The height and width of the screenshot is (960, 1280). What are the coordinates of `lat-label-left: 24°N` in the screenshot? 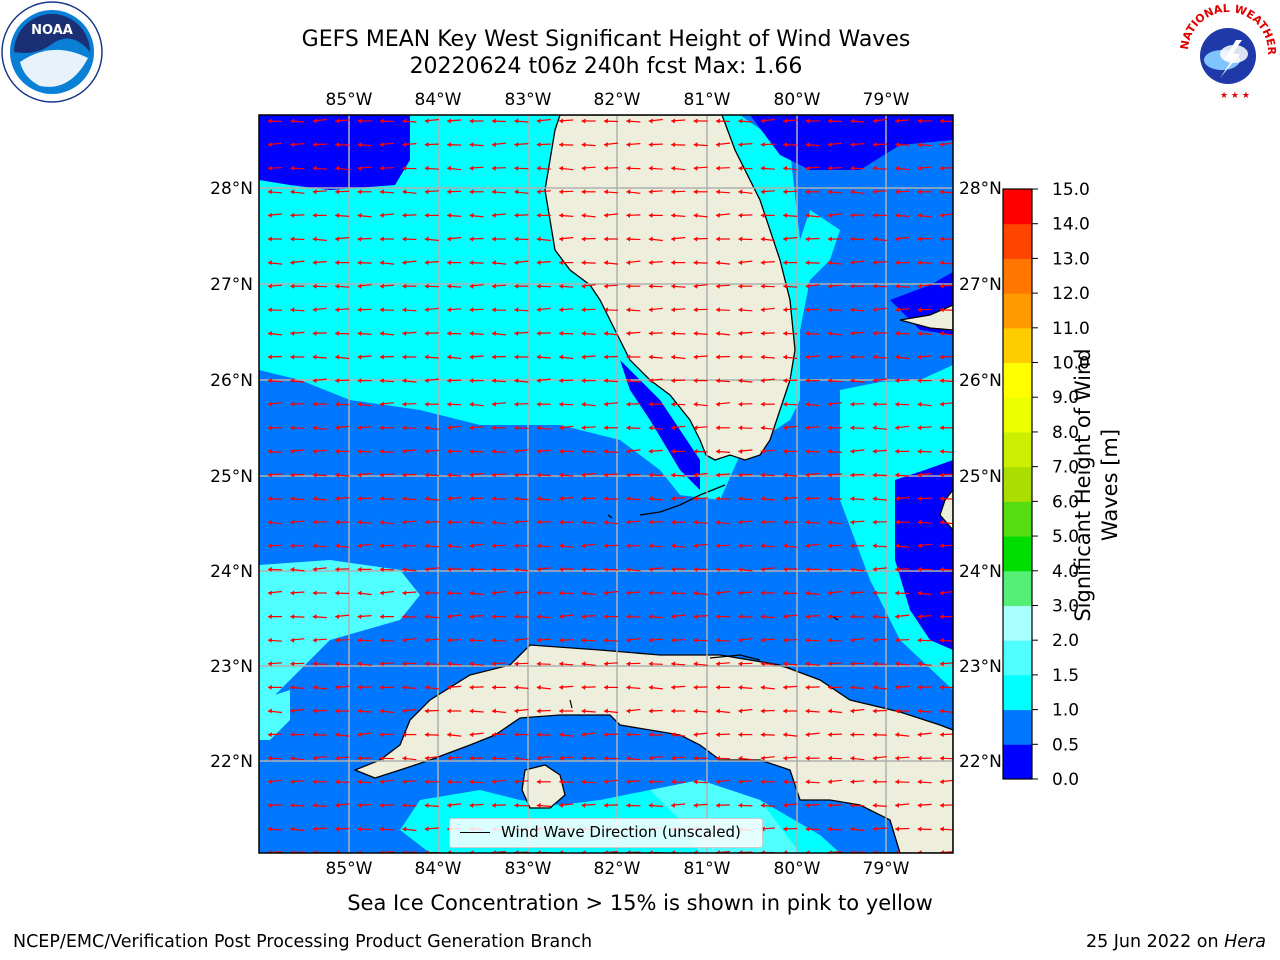 It's located at (231, 572).